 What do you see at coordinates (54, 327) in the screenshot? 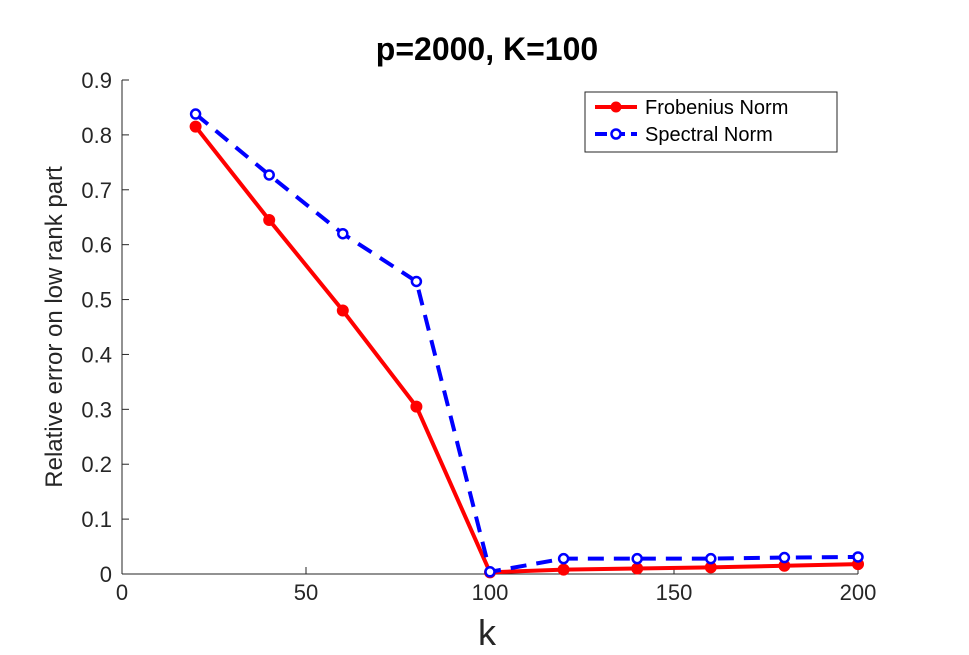
I see `y-axis-label: Relative error on low rank part` at bounding box center [54, 327].